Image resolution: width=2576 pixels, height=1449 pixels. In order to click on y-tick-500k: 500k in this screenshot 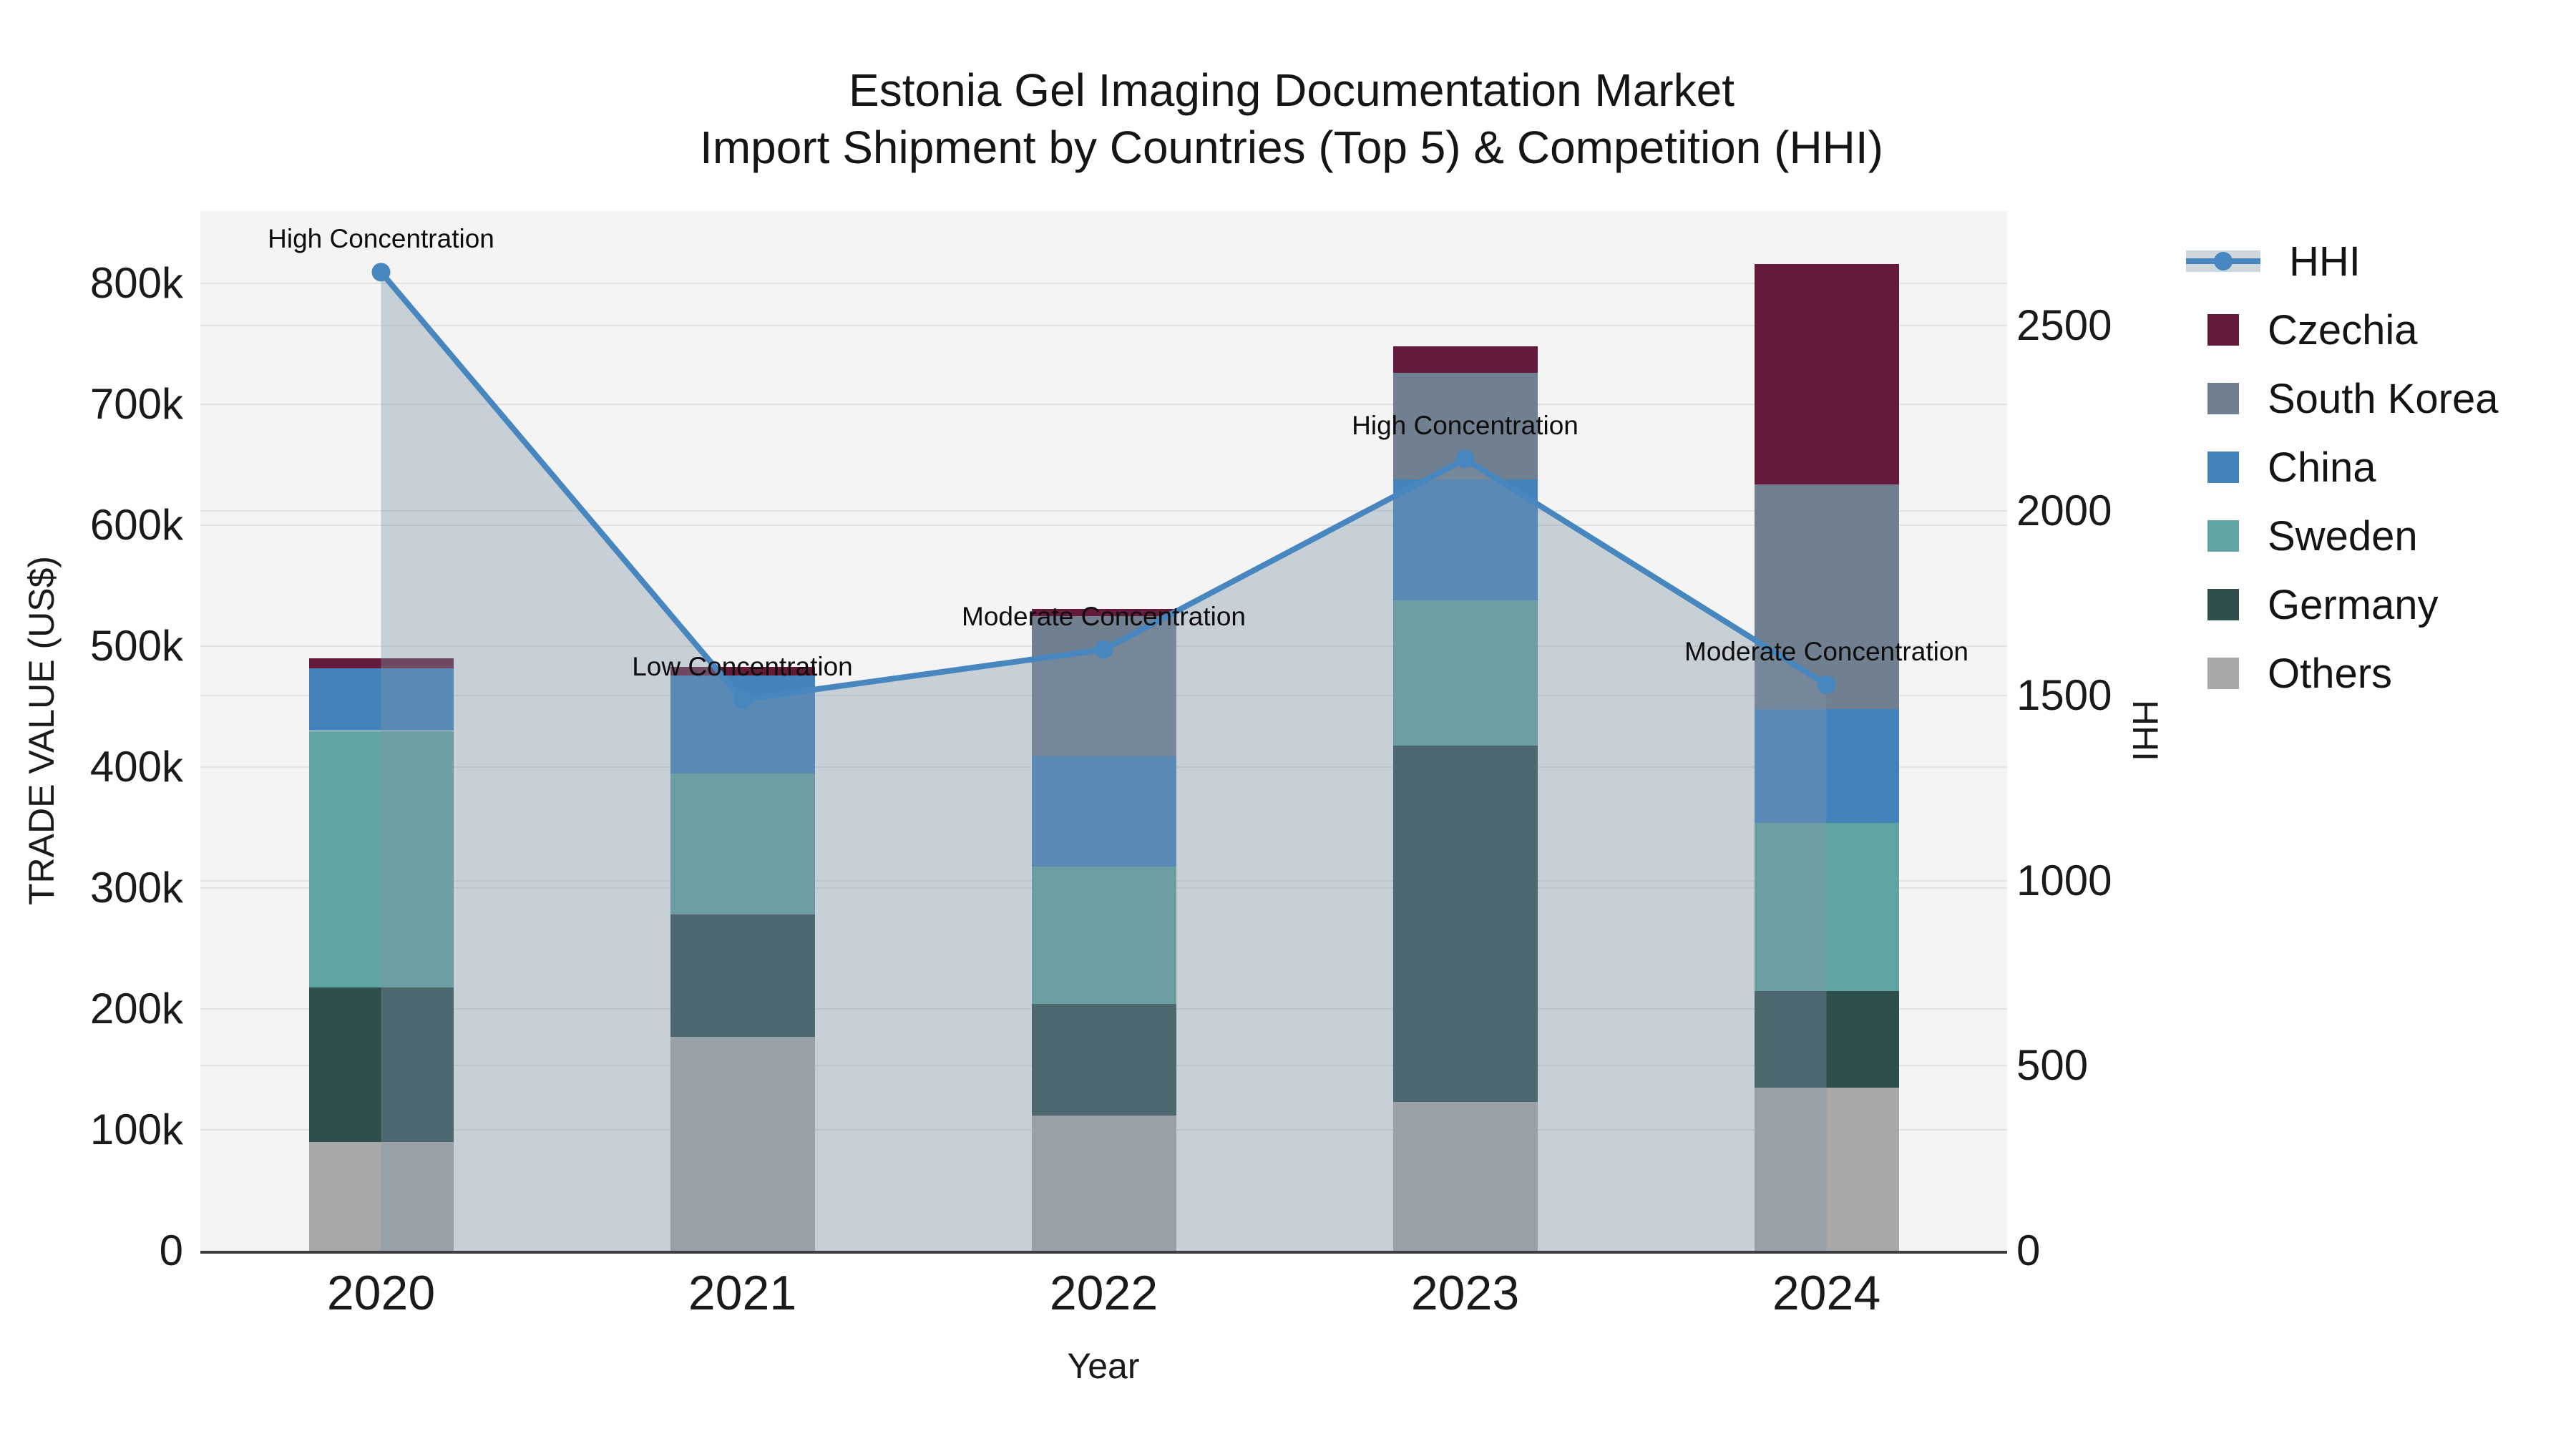, I will do `click(136, 646)`.